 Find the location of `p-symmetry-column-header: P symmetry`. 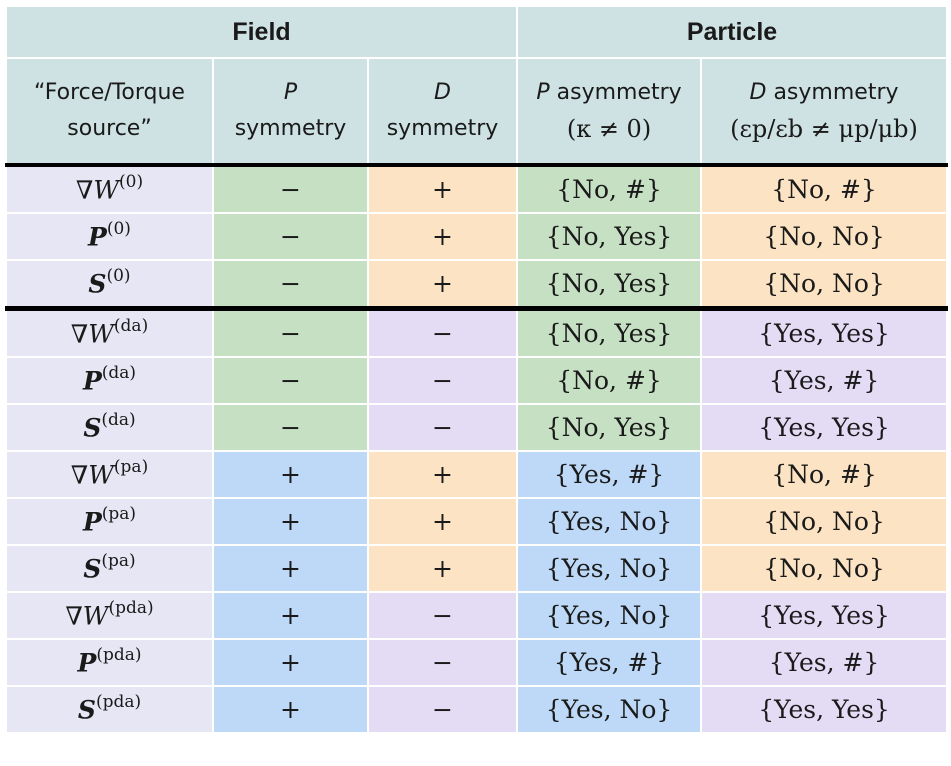

p-symmetry-column-header: P symmetry is located at coordinates (290, 112).